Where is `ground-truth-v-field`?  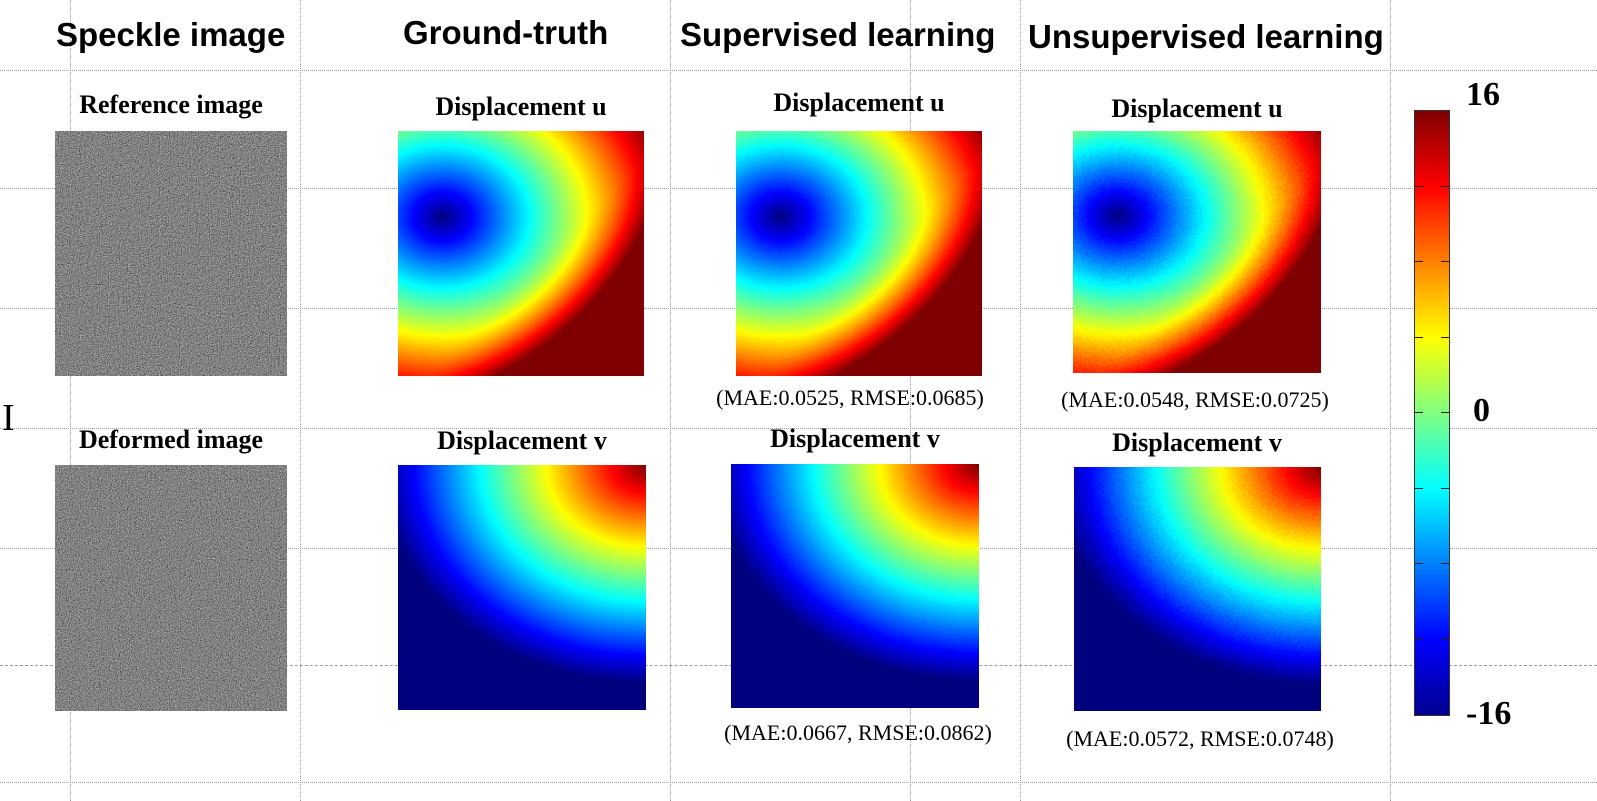 ground-truth-v-field is located at coordinates (522, 587).